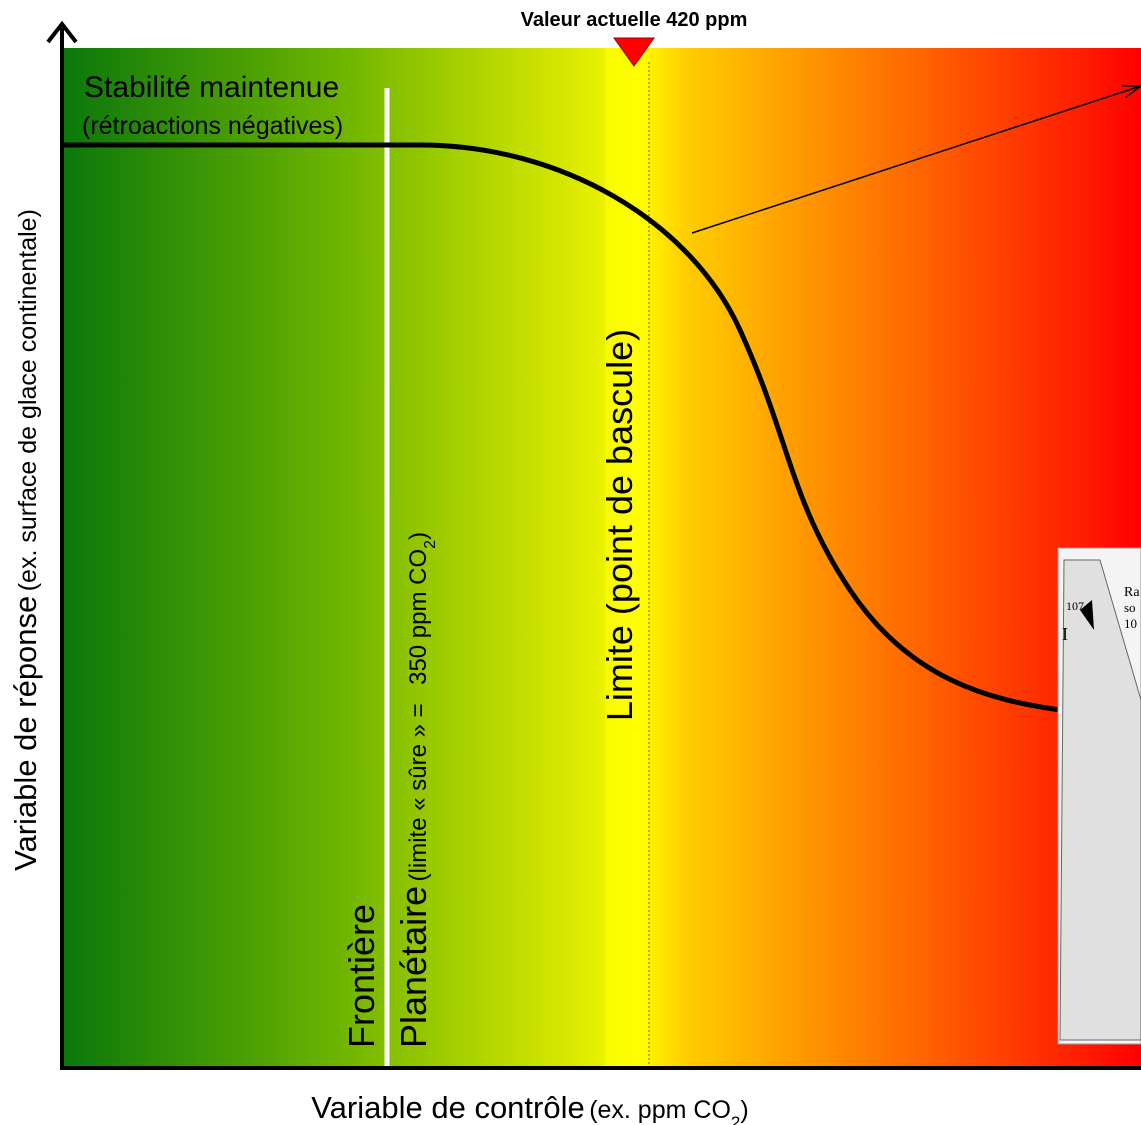 The height and width of the screenshot is (1125, 1141). What do you see at coordinates (1075, 606) in the screenshot?
I see `inset-text: 107` at bounding box center [1075, 606].